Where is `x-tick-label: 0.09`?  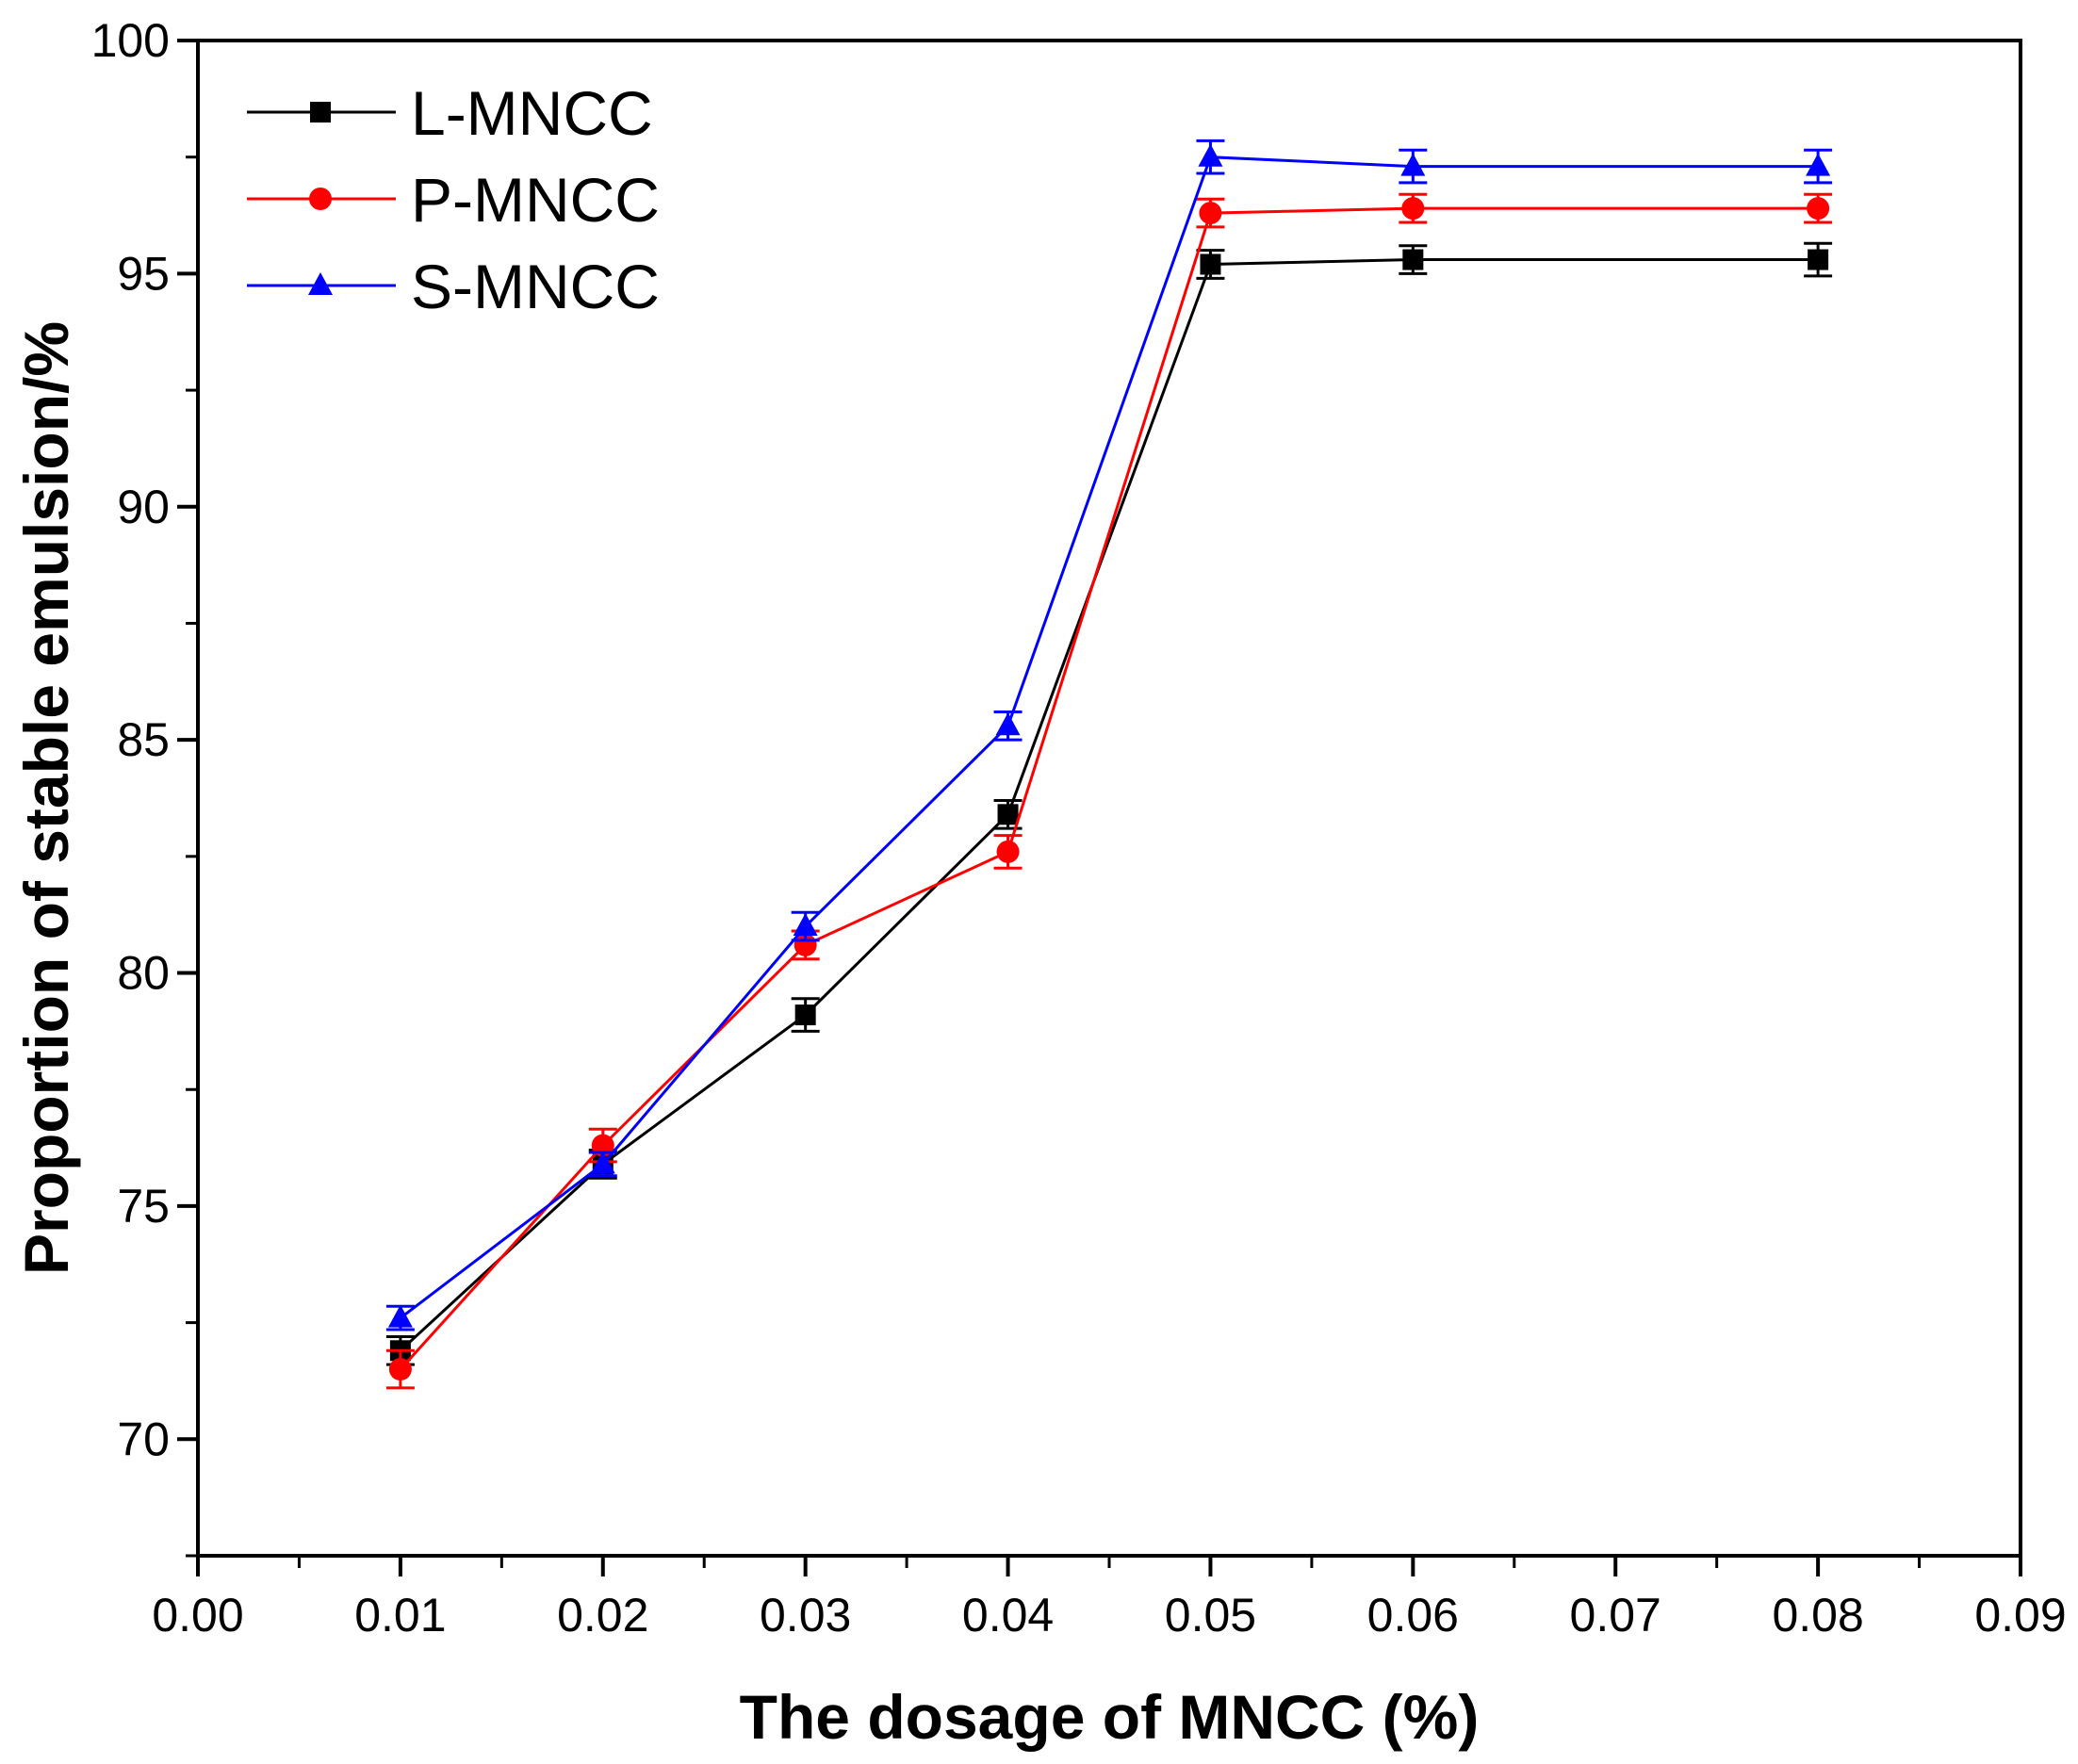
x-tick-label: 0.09 is located at coordinates (2020, 1615).